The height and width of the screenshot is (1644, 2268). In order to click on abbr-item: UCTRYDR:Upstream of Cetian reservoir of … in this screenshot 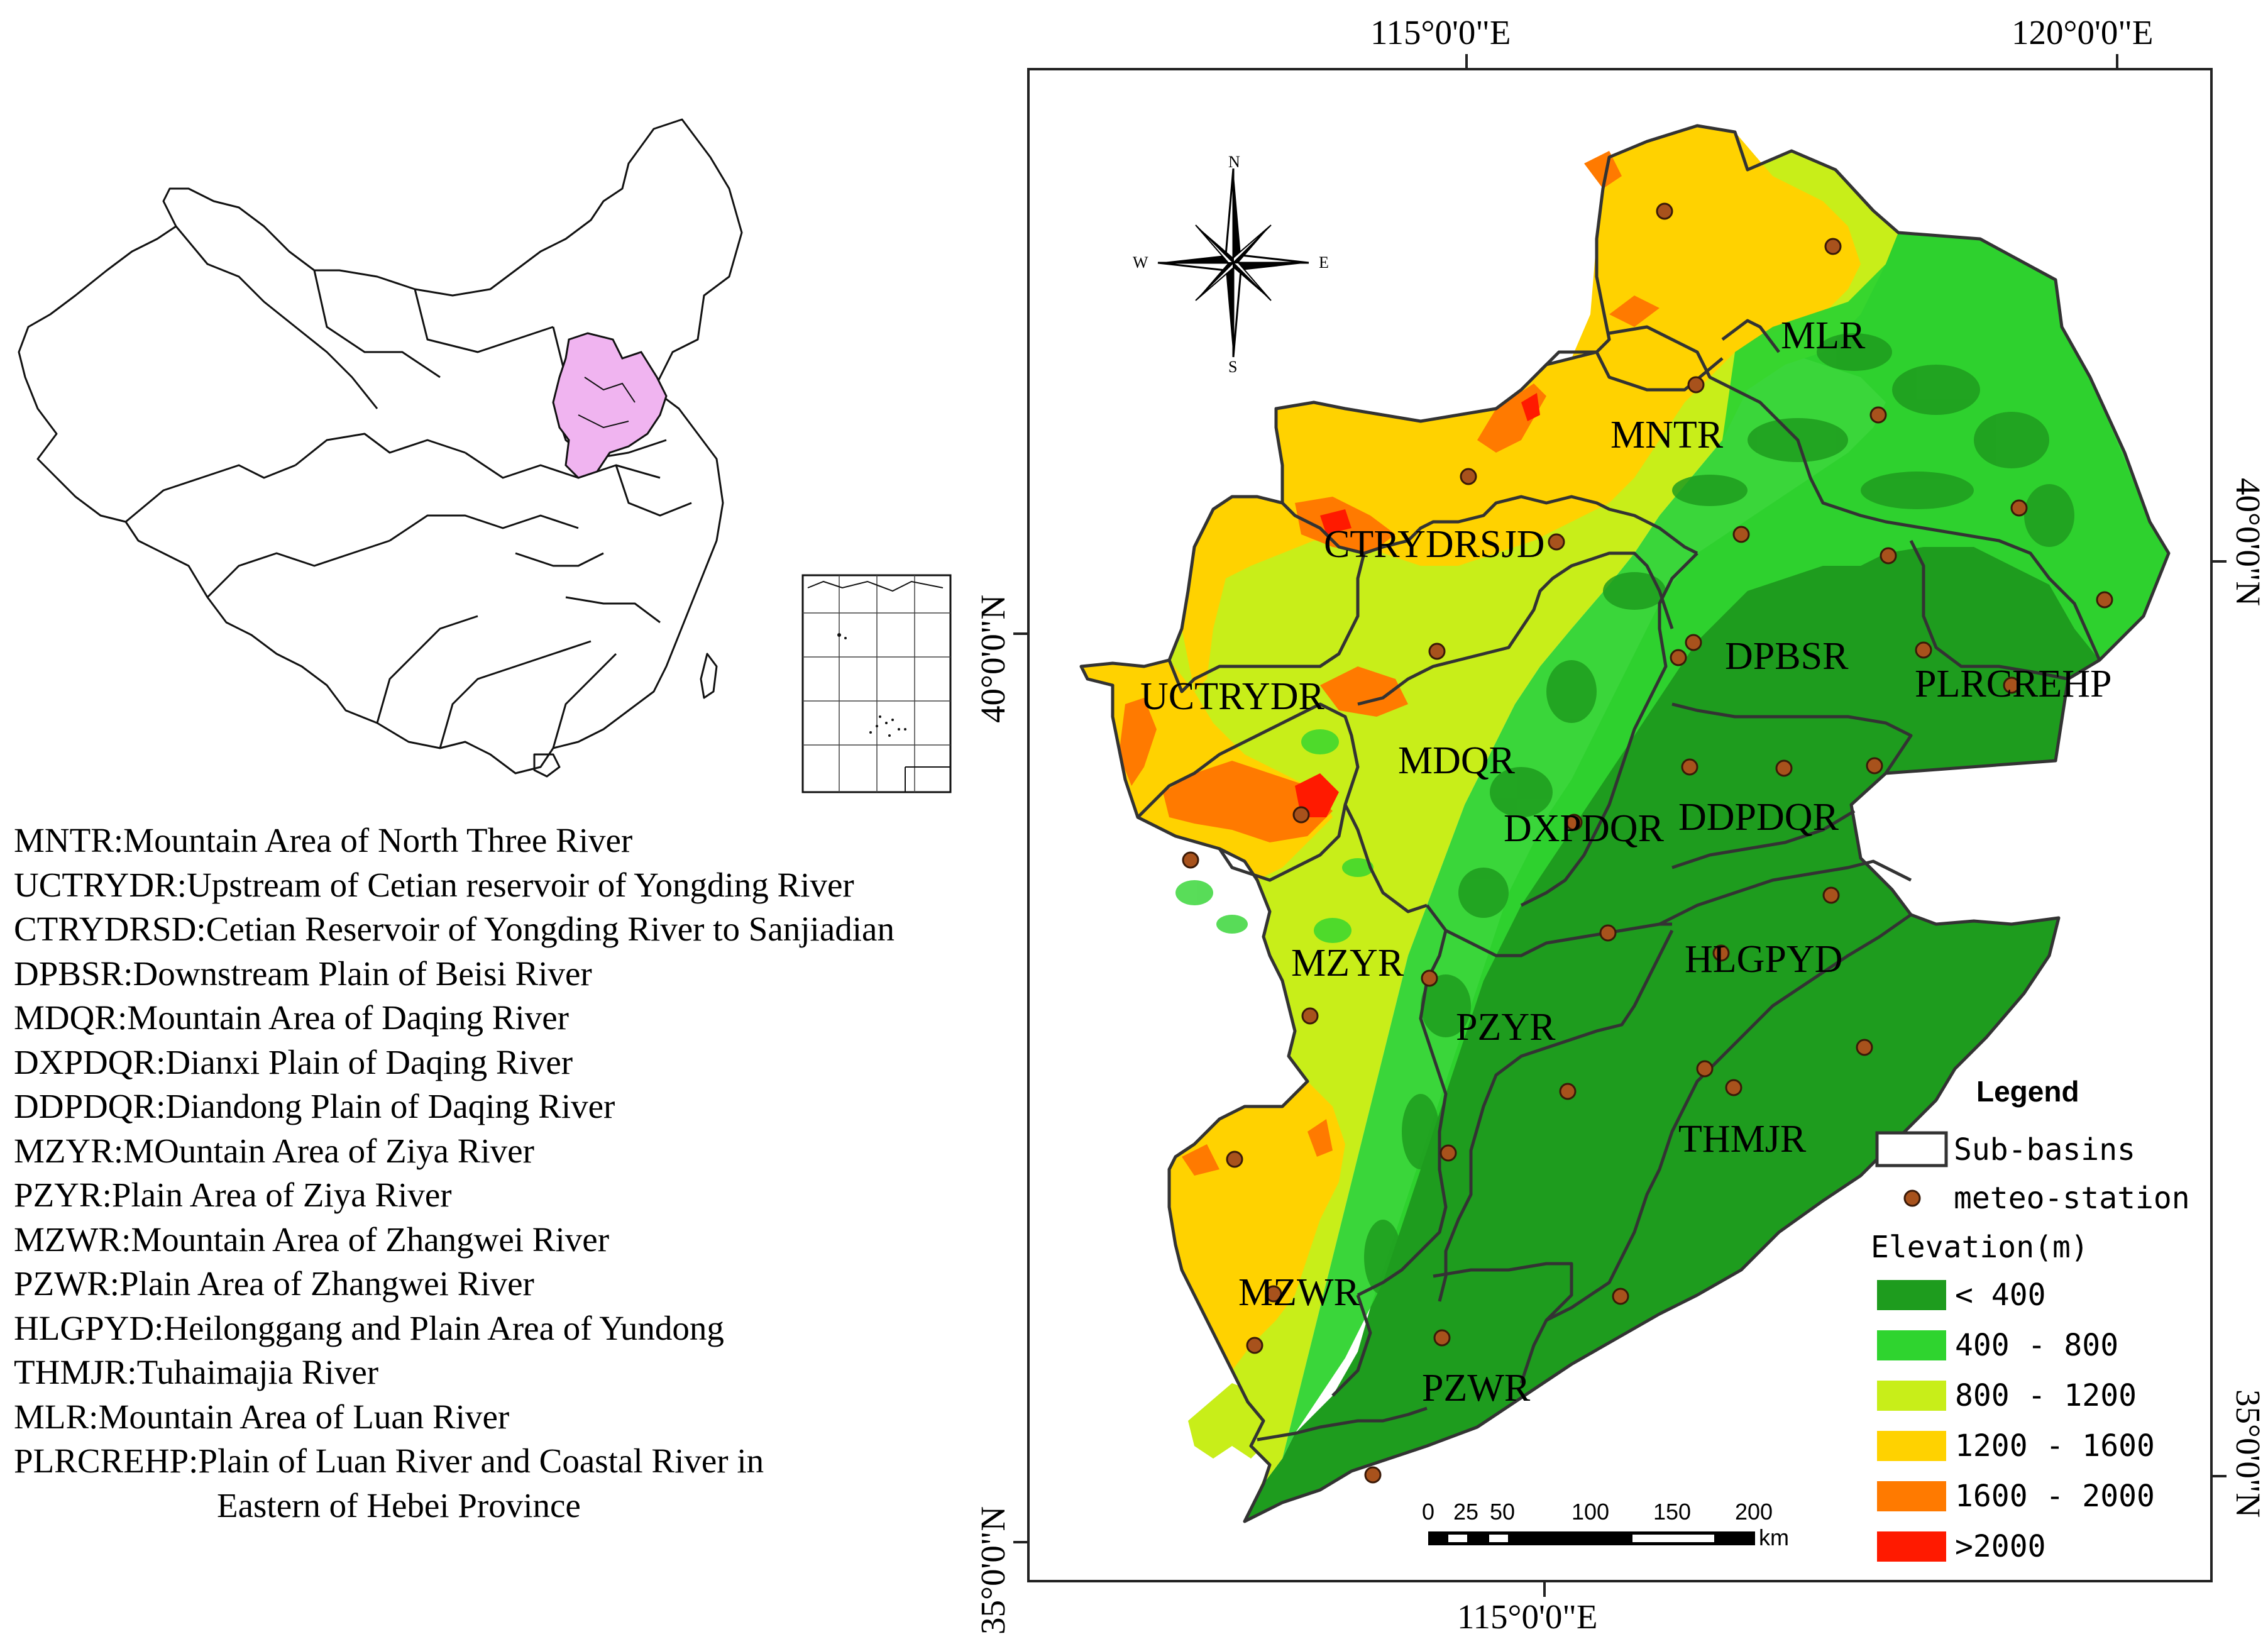, I will do `click(434, 884)`.